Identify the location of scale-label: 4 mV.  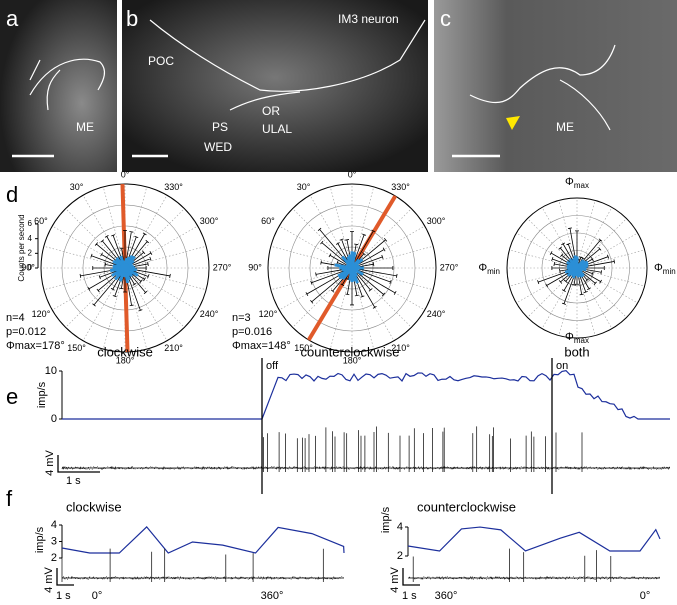
(49, 580).